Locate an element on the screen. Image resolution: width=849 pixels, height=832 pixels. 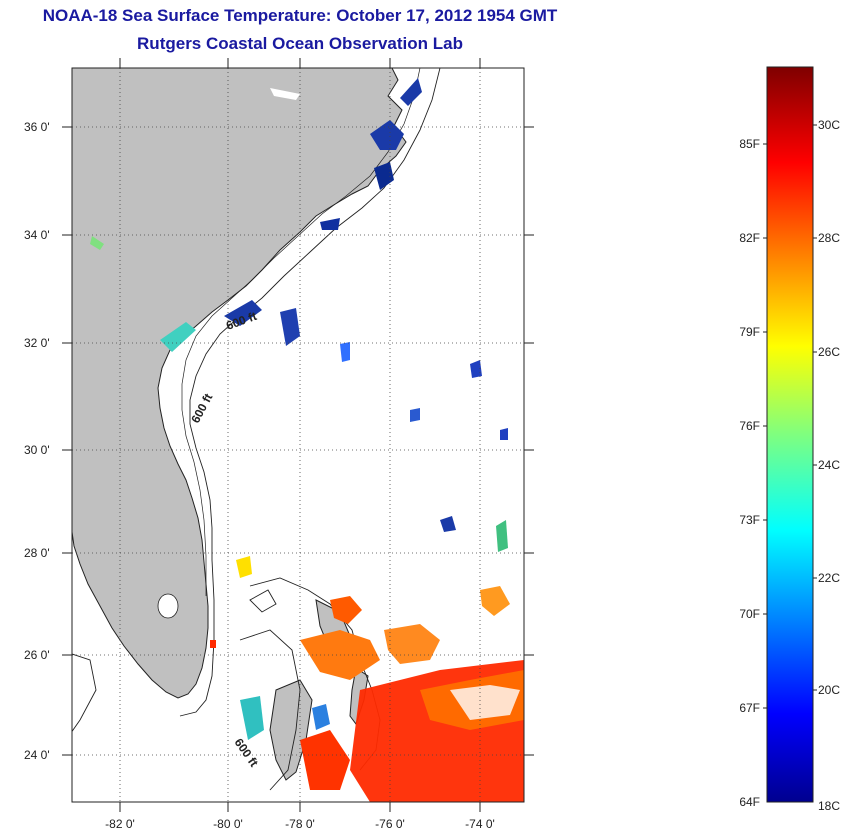
lon-tick-label: -82 0' is located at coordinates (120, 824).